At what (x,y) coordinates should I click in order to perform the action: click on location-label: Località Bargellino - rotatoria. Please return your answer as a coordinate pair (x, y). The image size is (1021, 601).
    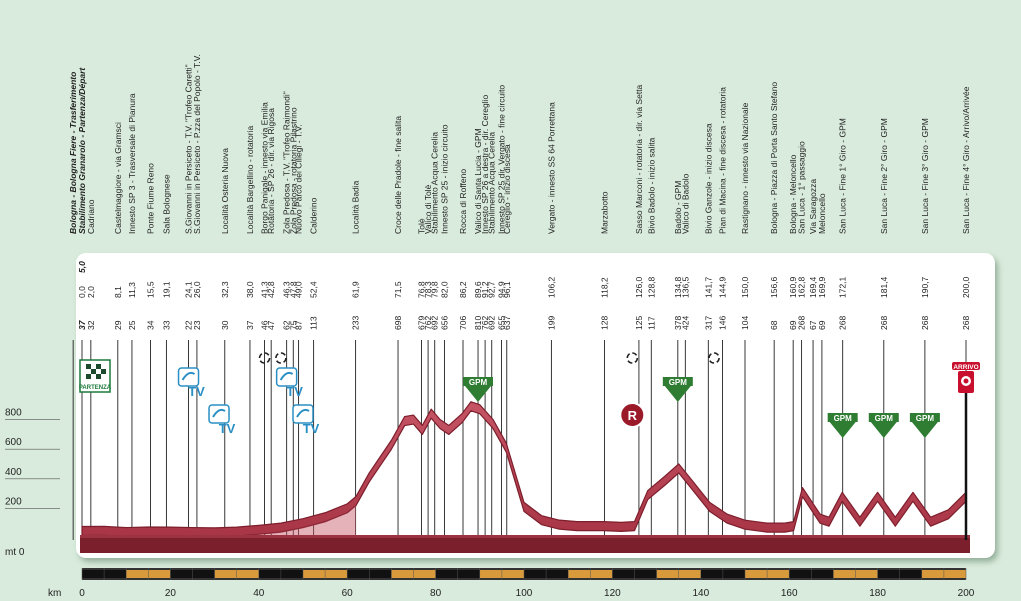
    Looking at the image, I should click on (250, 180).